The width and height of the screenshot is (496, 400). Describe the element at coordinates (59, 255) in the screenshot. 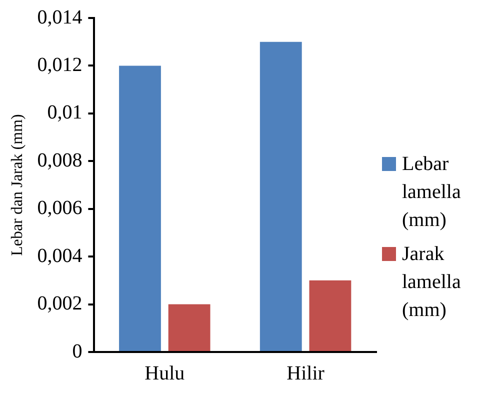

I see `y-tick-label: 0,004` at that location.